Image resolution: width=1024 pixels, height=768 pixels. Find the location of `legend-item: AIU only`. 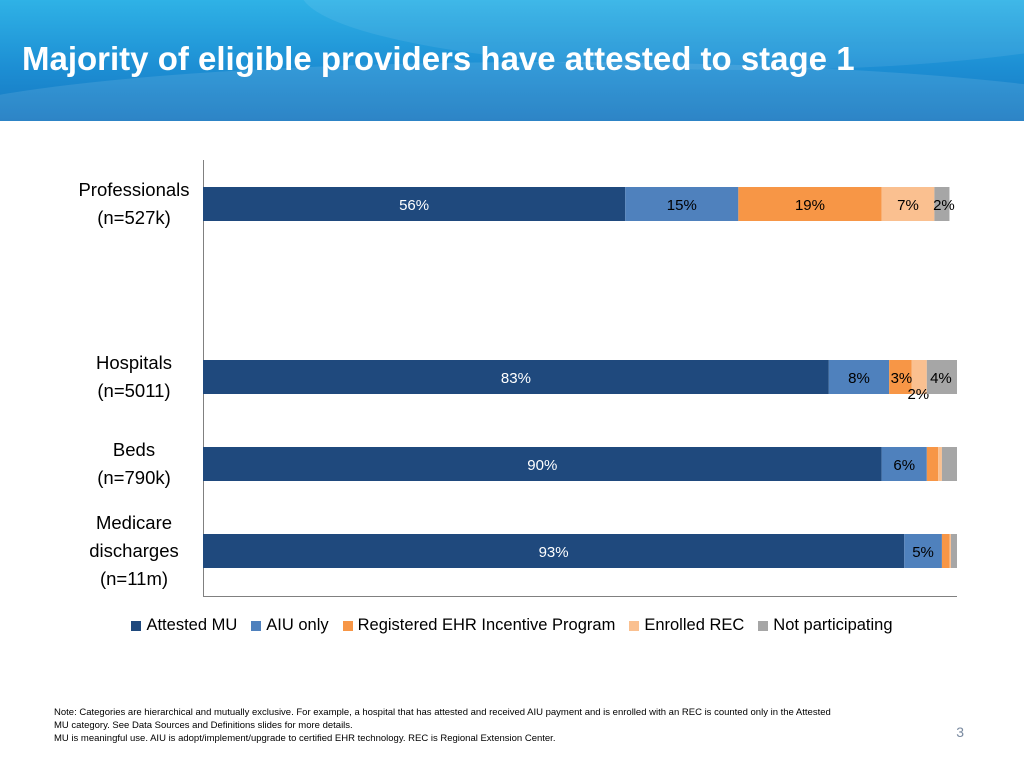

legend-item: AIU only is located at coordinates (290, 625).